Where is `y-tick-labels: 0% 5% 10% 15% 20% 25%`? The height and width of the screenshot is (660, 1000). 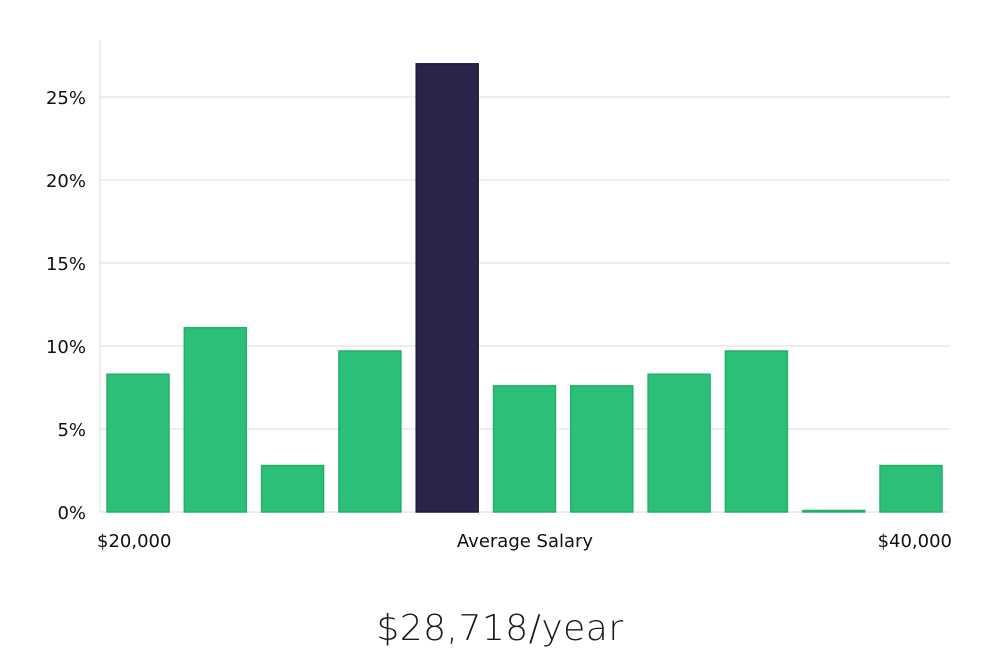
y-tick-labels: 0% 5% 10% 15% 20% 25% is located at coordinates (66, 306).